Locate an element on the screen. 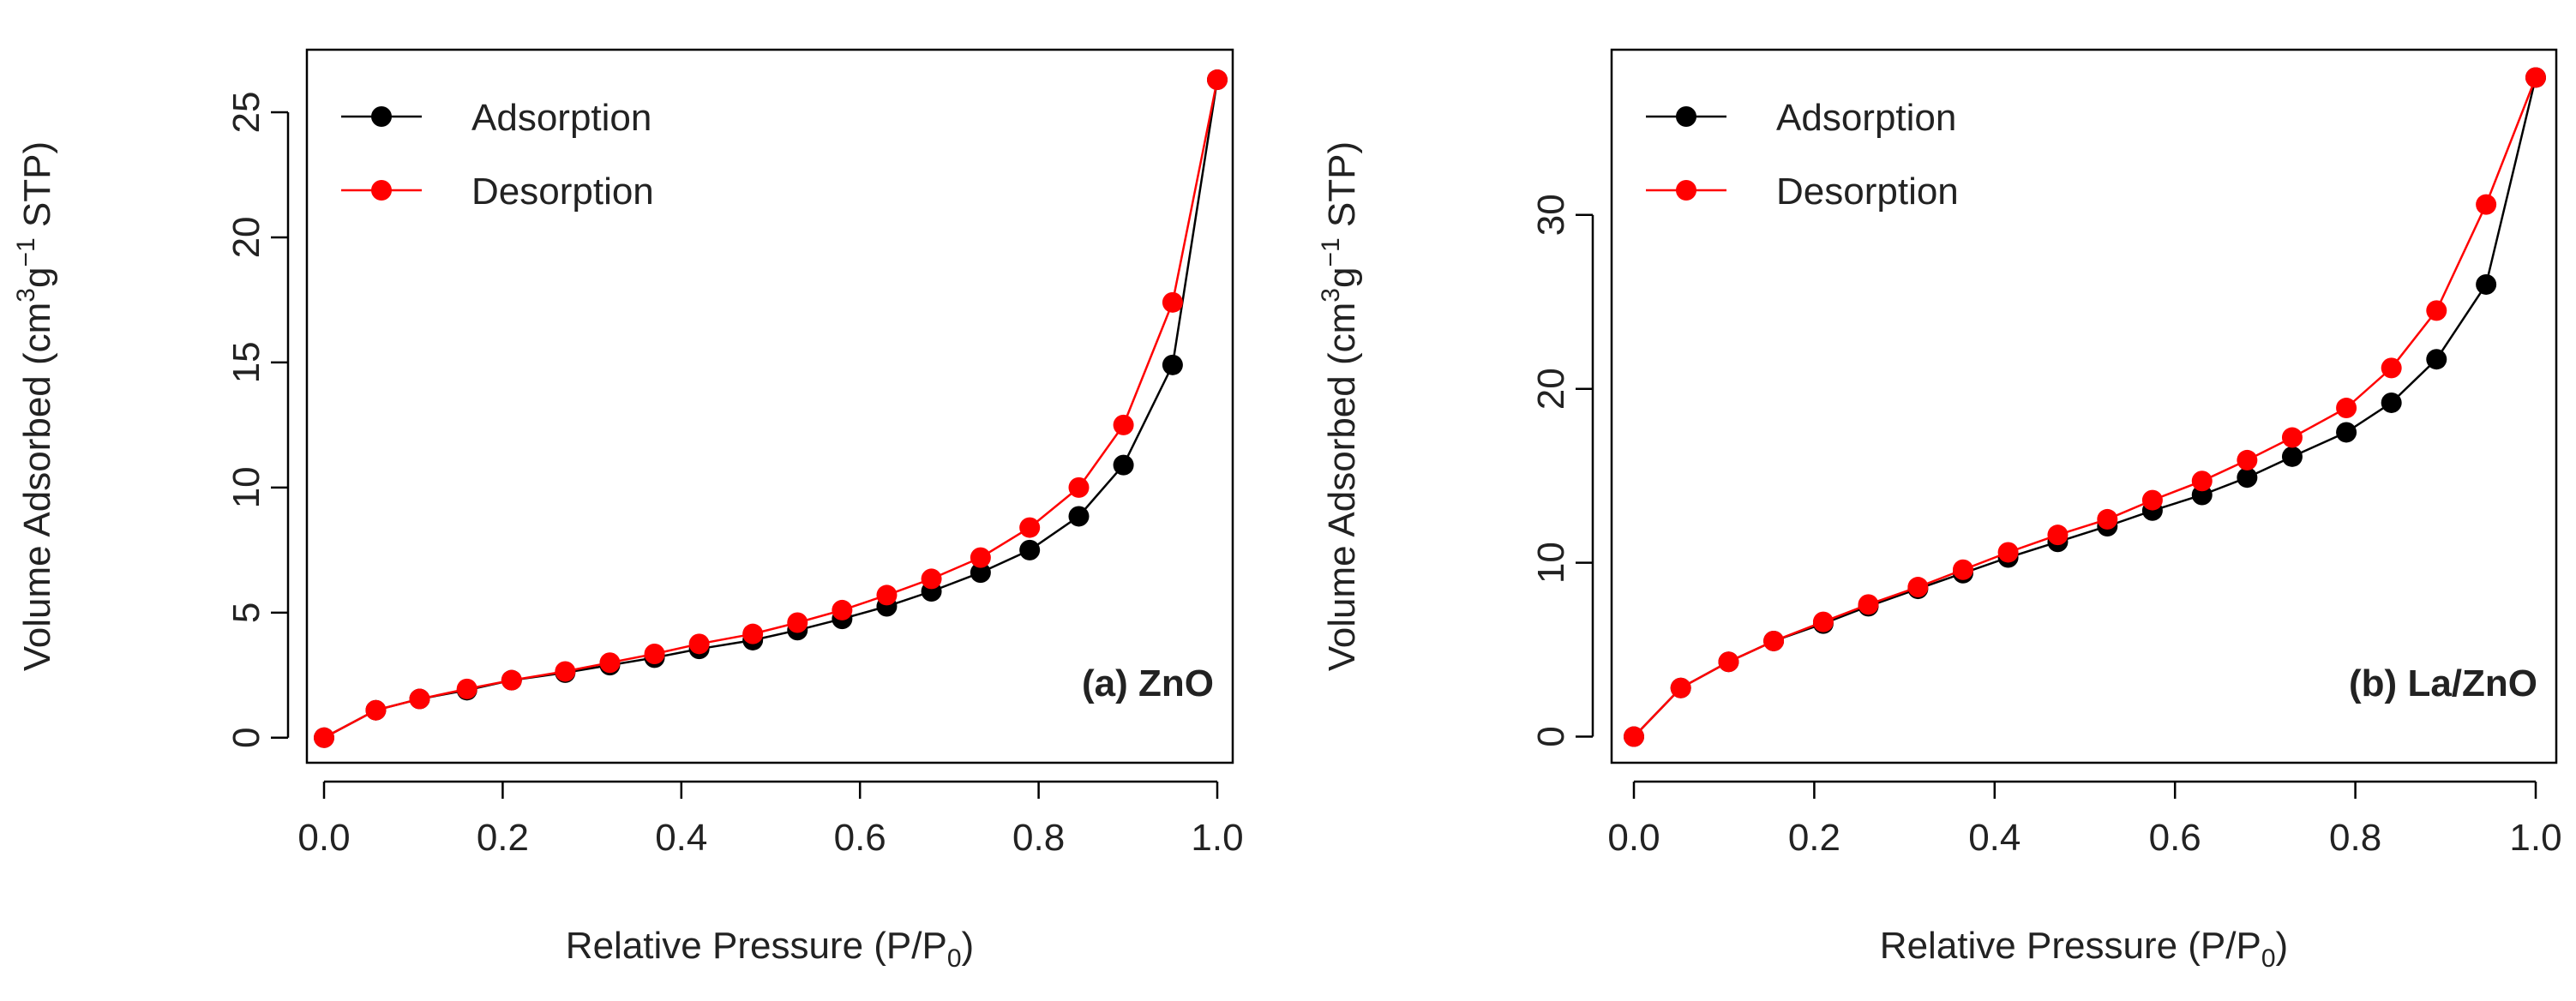 The image size is (2576, 1001). y-tick-label: 15 is located at coordinates (246, 362).